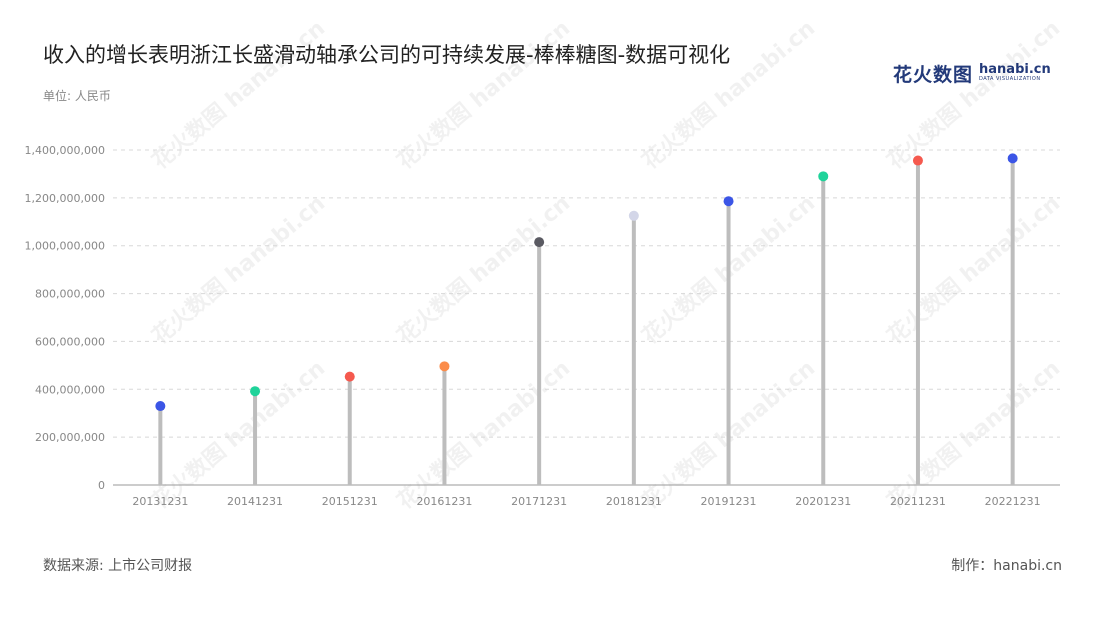 This screenshot has height=620, width=1100. I want to click on x-tick-label: 20181231, so click(634, 501).